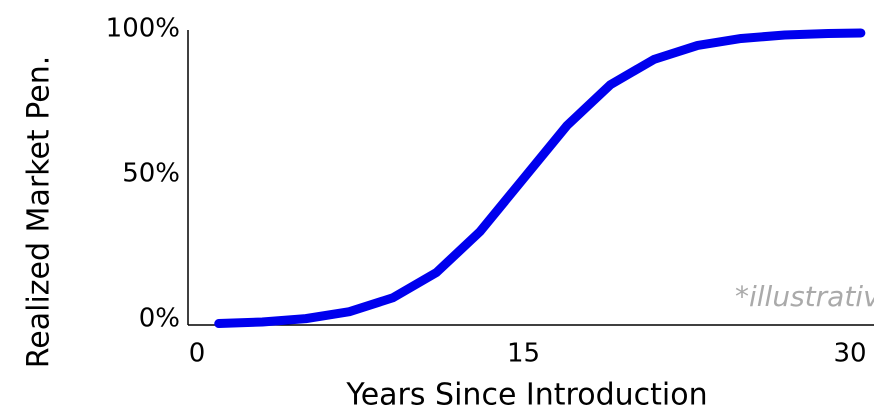  I want to click on y-tick-label: 50%, so click(151, 174).